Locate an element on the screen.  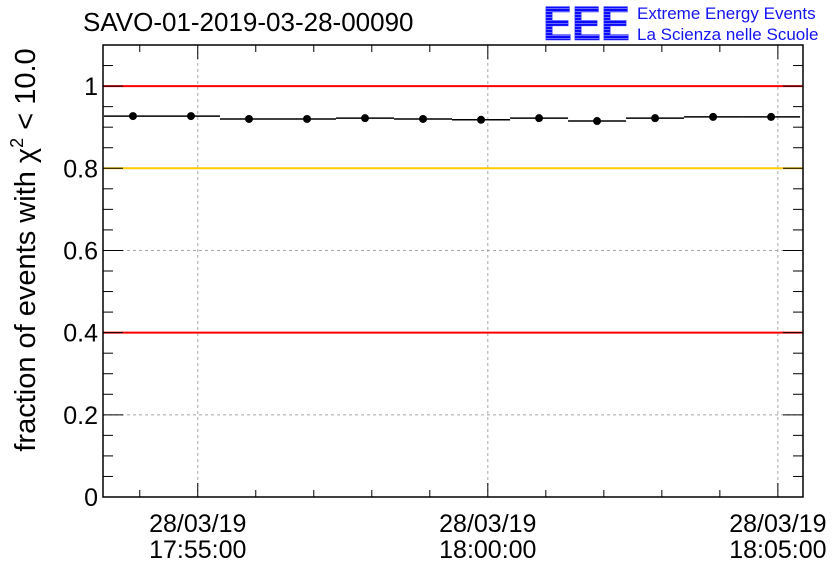
y-tick-label: 0.8 is located at coordinates (80, 169).